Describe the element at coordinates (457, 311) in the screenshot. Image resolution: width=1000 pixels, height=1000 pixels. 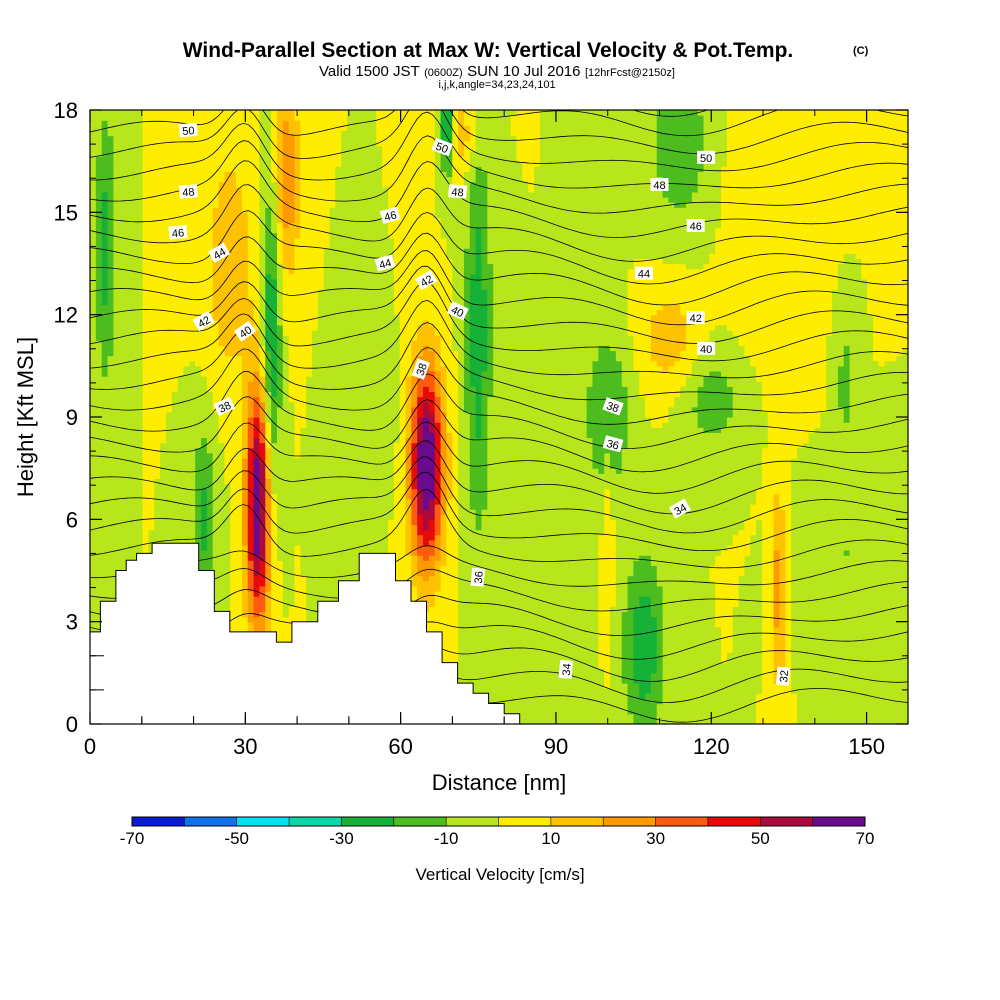
I see `contour-label-bg` at that location.